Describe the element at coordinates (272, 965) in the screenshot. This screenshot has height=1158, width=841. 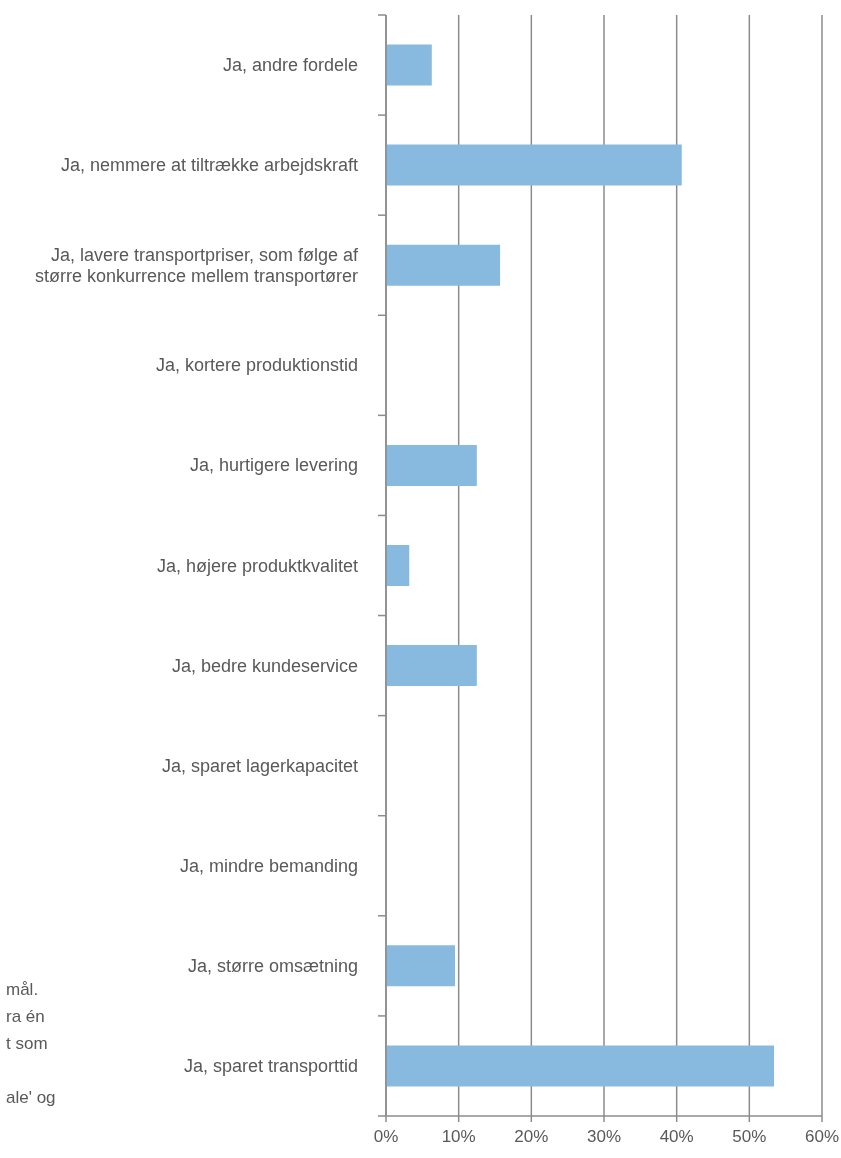
I see `y-tick-label: Ja, større omsætning` at that location.